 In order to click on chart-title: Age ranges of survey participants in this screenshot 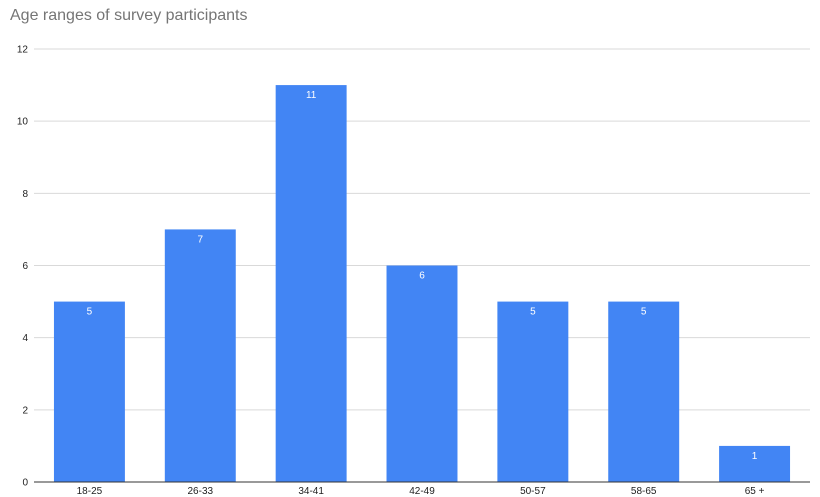, I will do `click(129, 15)`.